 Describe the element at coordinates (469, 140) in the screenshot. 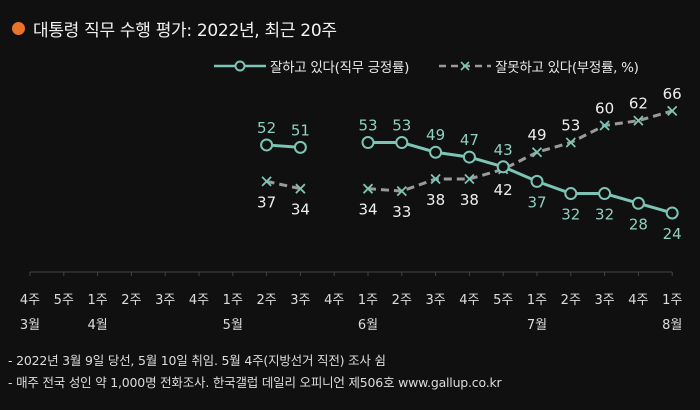

I see `data-label: 47` at that location.